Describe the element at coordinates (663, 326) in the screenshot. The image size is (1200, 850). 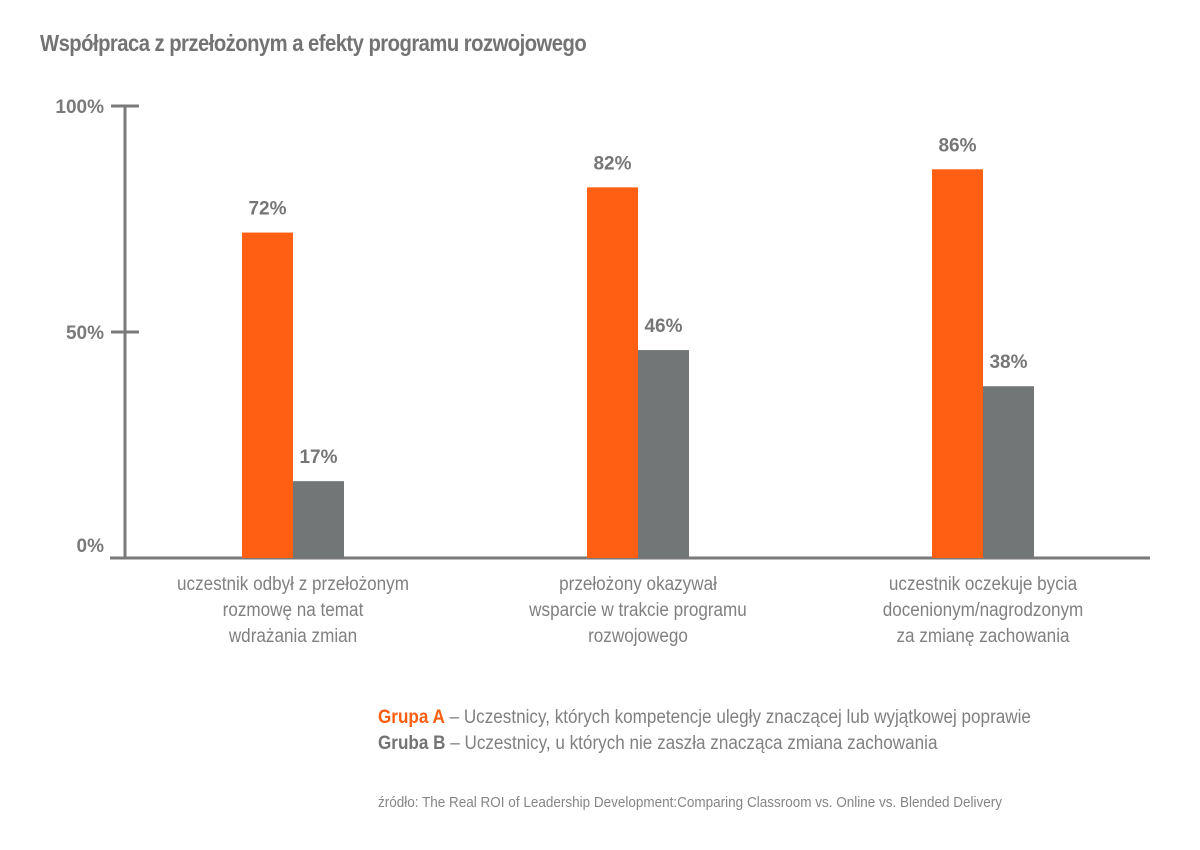
I see `data-label: 46%` at that location.